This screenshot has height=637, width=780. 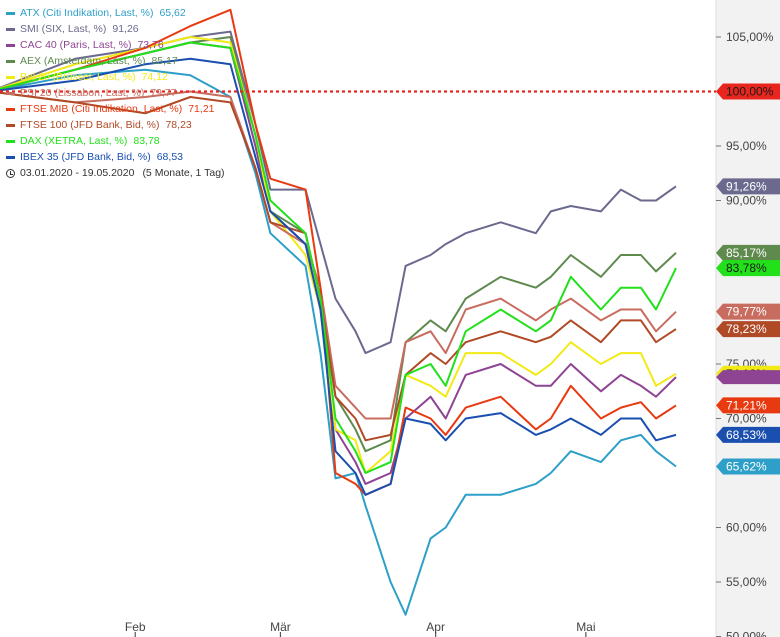 I want to click on legend-last-value: 78,23, so click(x=178, y=125).